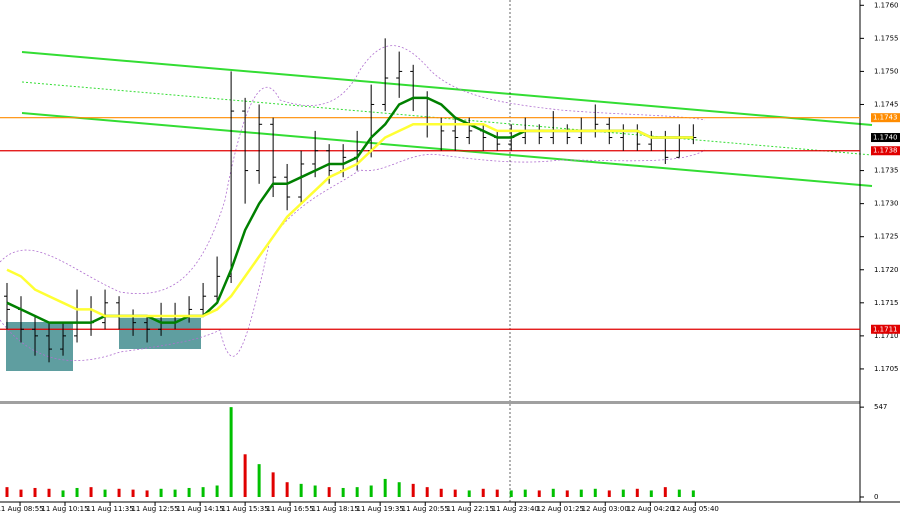 The image size is (900, 515). I want to click on y-tick-label: 1.1750, so click(886, 71).